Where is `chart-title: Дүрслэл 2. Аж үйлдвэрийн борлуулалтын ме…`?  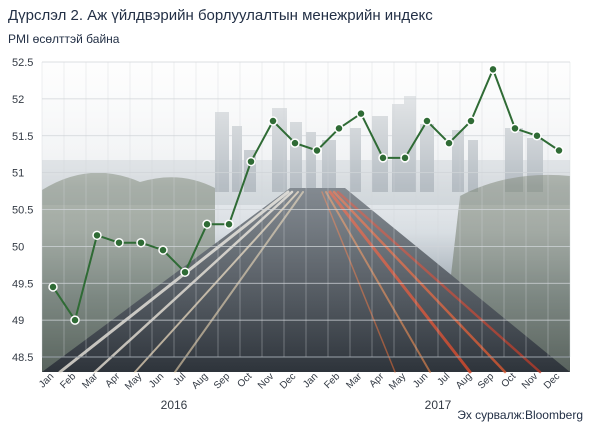 chart-title: Дүрслэл 2. Аж үйлдвэрийн борлуулалтын ме… is located at coordinates (220, 15).